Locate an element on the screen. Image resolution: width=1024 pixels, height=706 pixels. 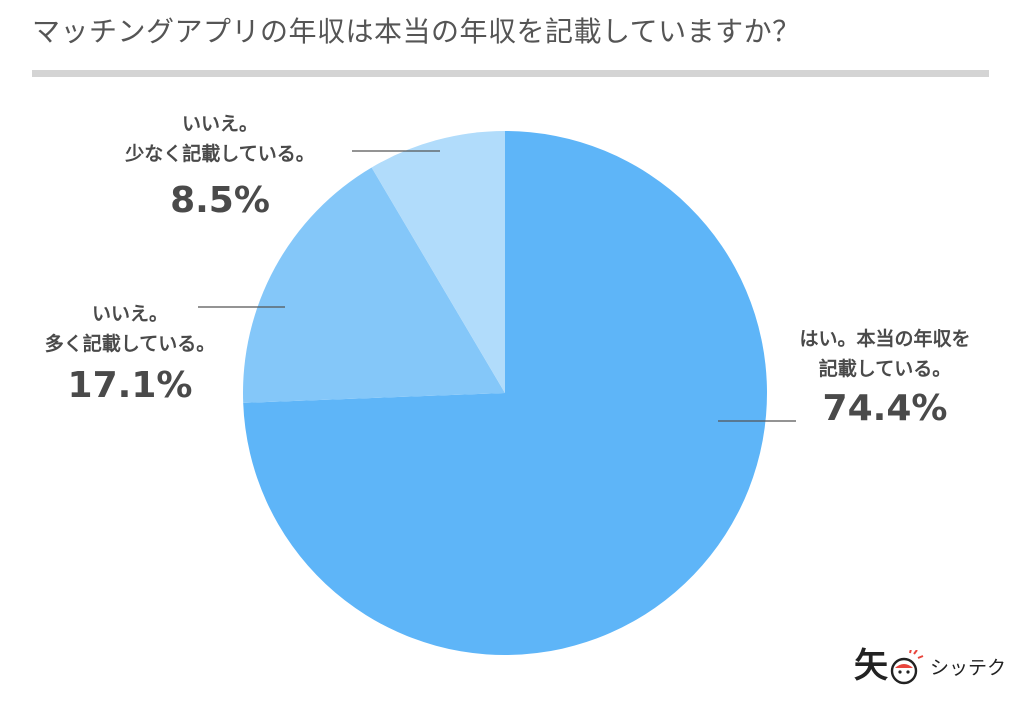
pie-slice-less is located at coordinates (438, 262).